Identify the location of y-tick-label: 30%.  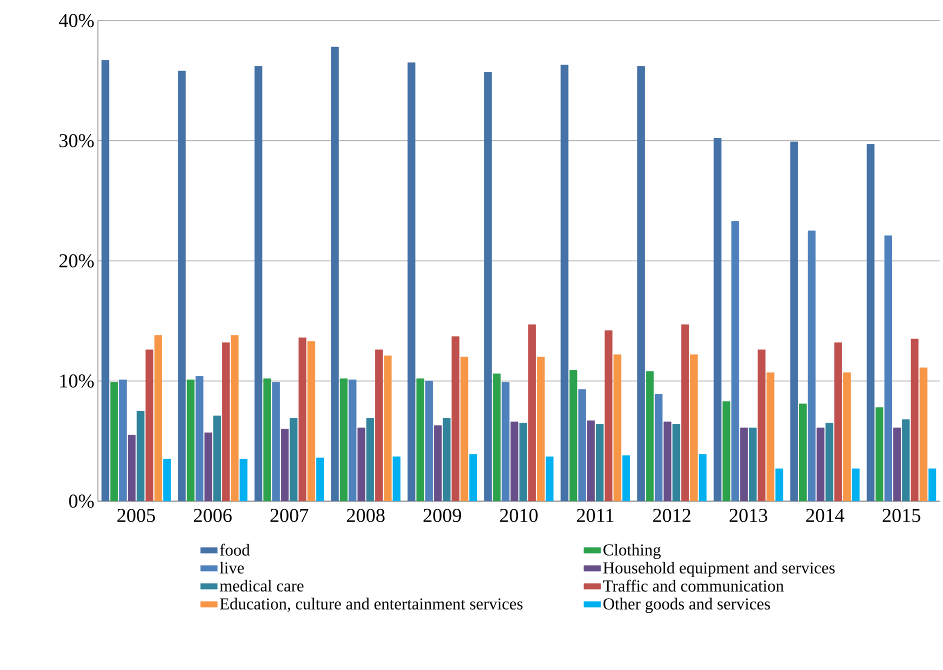
(76, 141).